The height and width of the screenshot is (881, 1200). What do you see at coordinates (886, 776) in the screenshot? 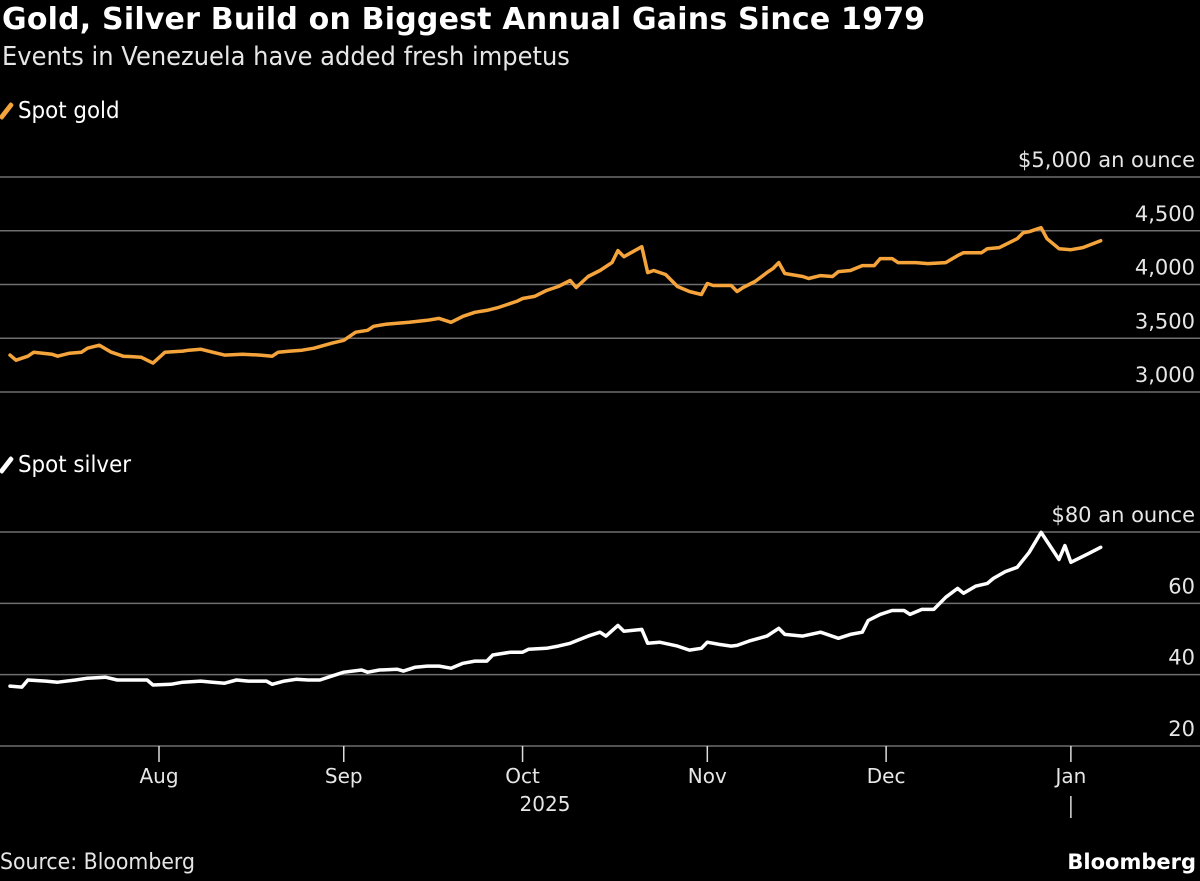
I see `x-tick-label: Dec` at bounding box center [886, 776].